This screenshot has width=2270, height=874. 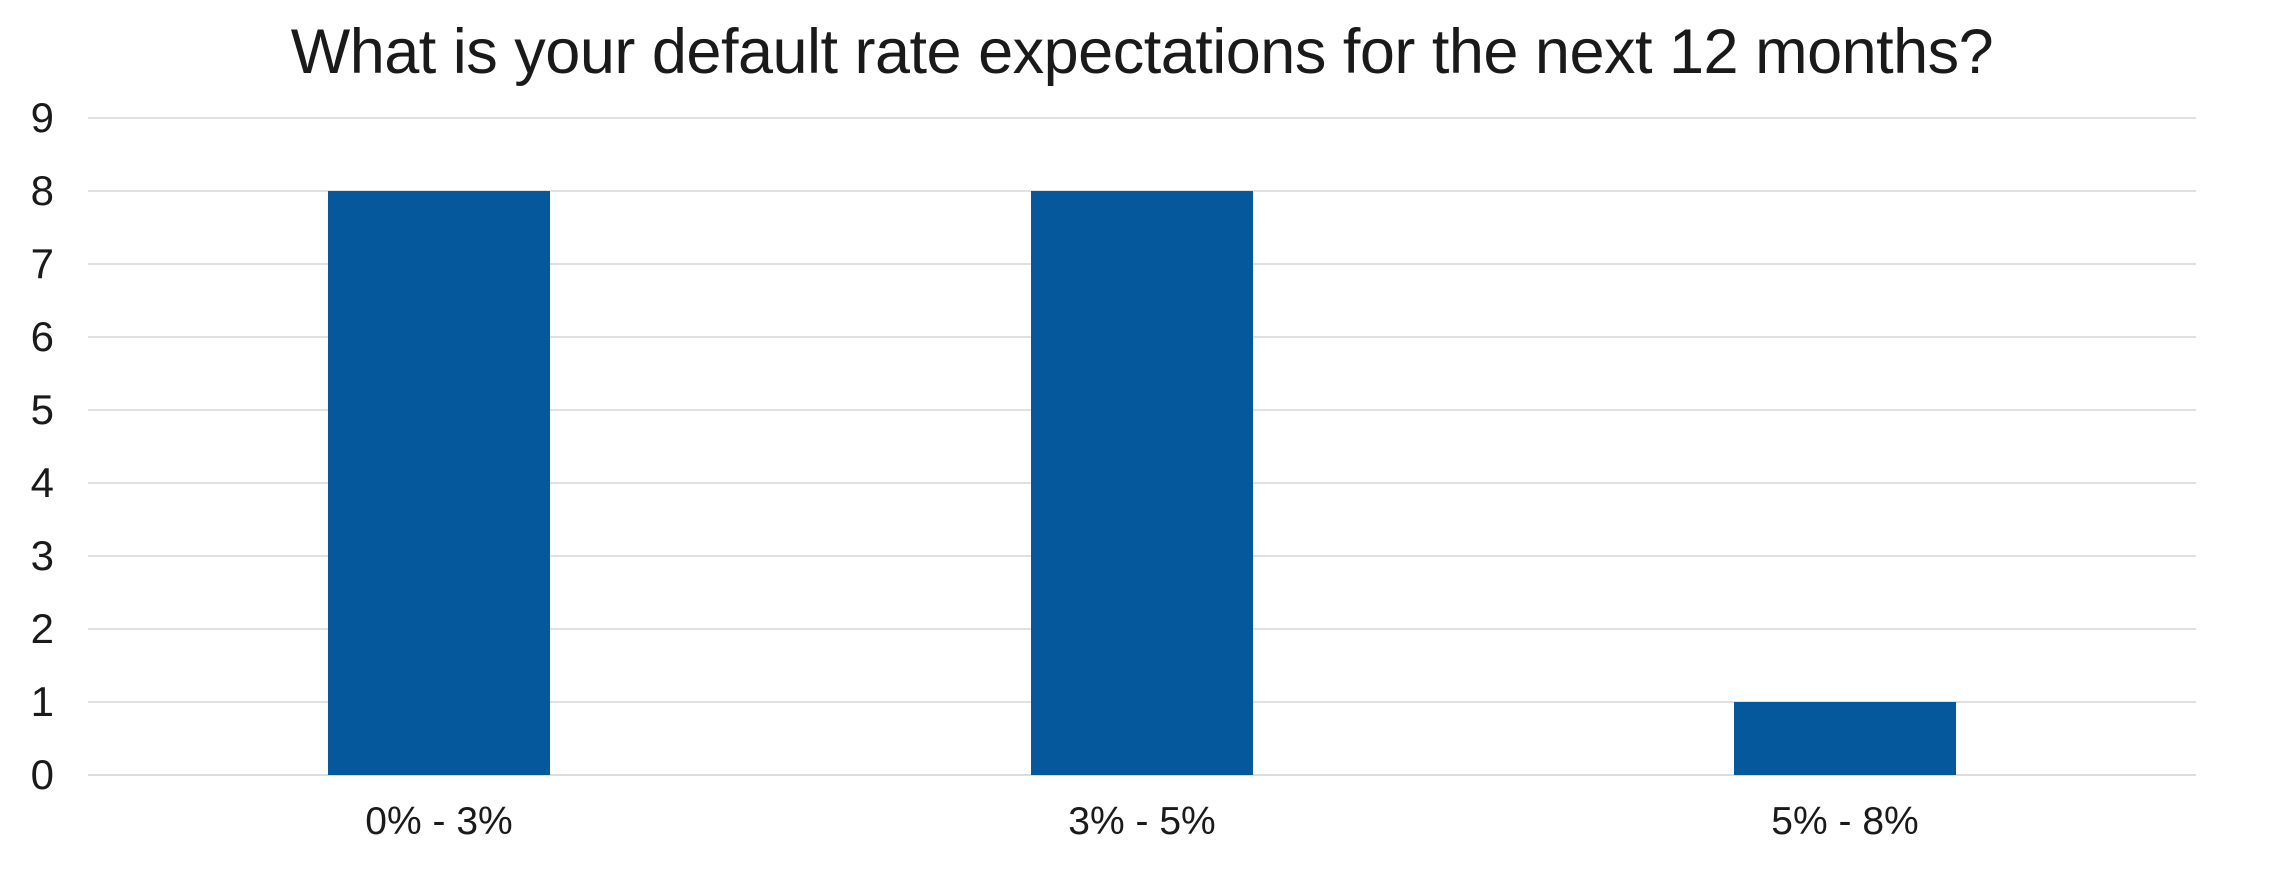 What do you see at coordinates (27, 446) in the screenshot?
I see `y-axis: 0 1 2 3 4 5 6 7 8 9` at bounding box center [27, 446].